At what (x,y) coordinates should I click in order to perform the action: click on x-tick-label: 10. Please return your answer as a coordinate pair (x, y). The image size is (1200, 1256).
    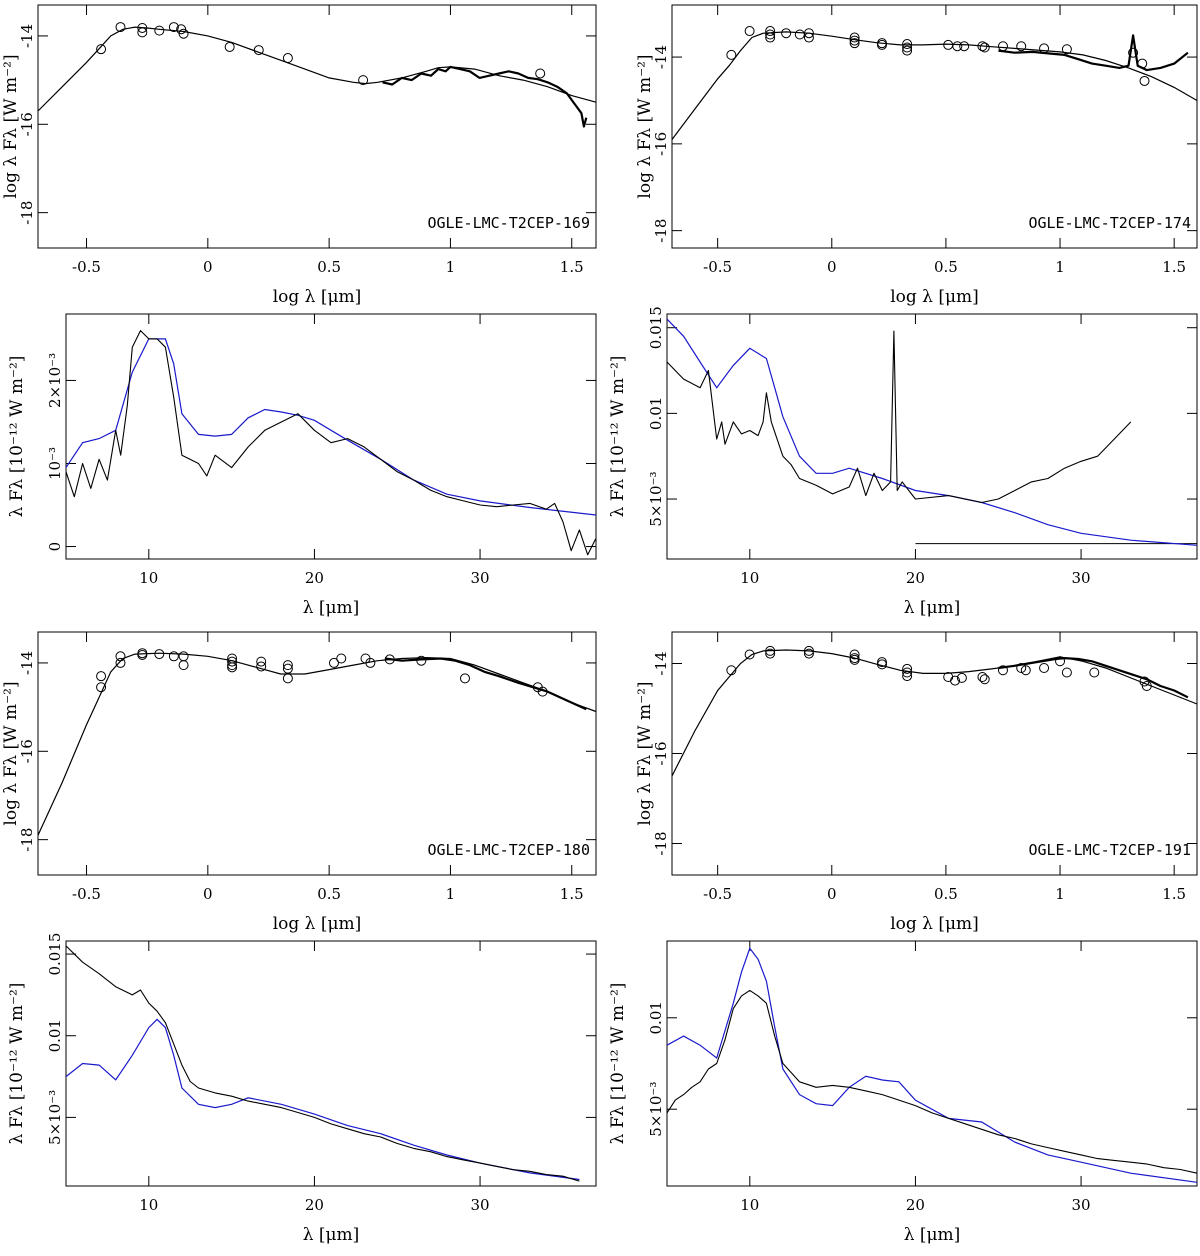
    Looking at the image, I should click on (749, 578).